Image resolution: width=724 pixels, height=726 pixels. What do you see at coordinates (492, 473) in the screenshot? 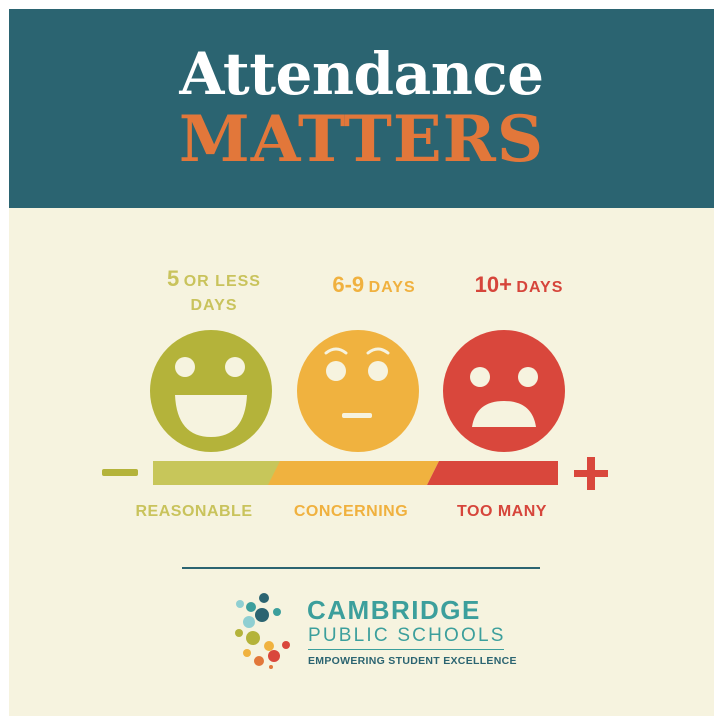
I see `scale-segment-too-many` at bounding box center [492, 473].